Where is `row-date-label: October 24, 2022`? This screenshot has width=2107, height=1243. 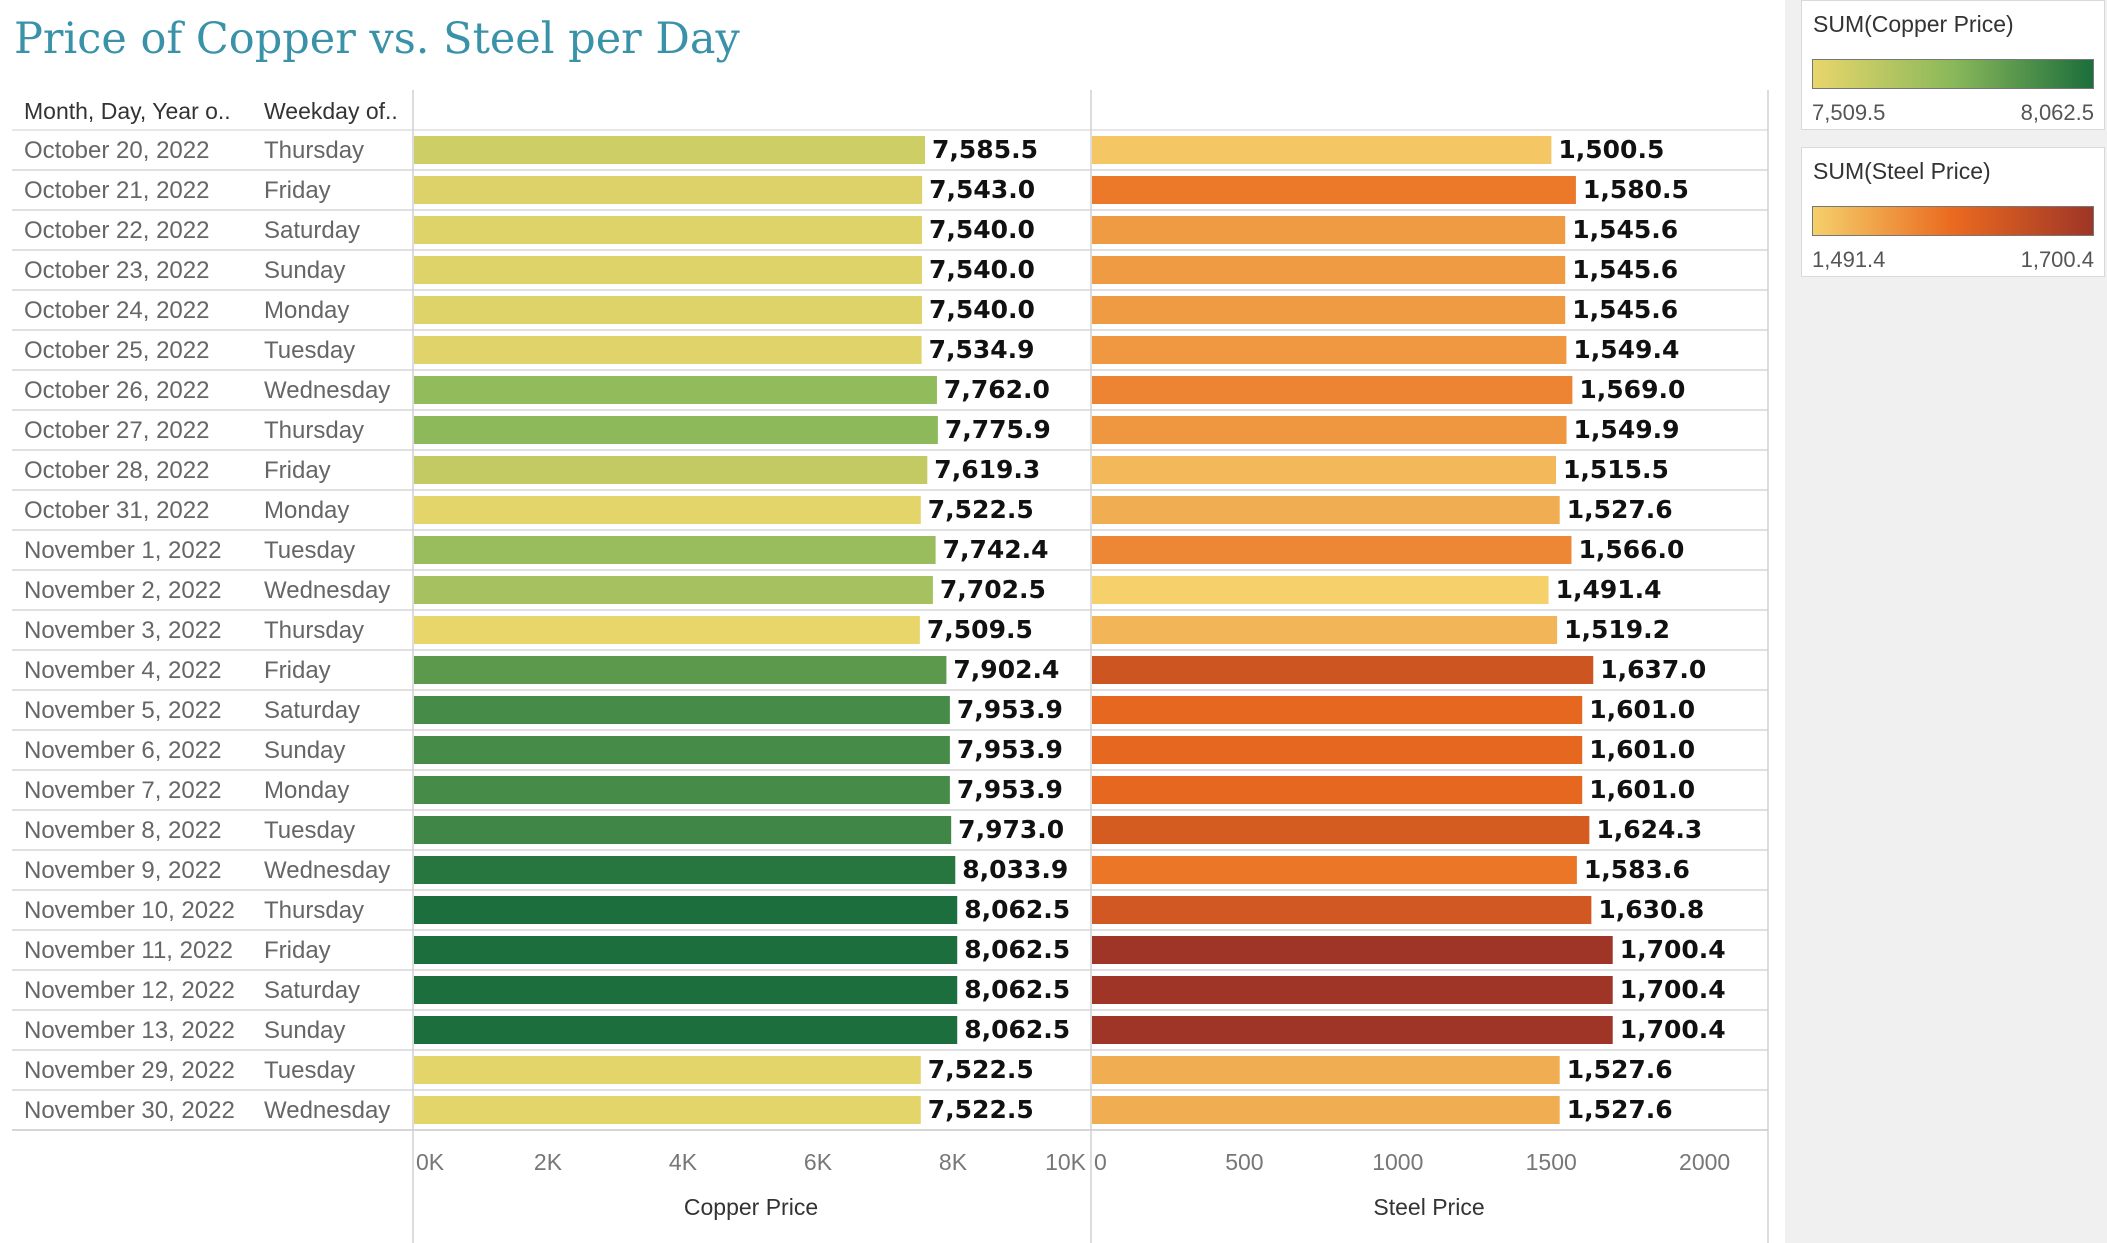
row-date-label: October 24, 2022 is located at coordinates (116, 310).